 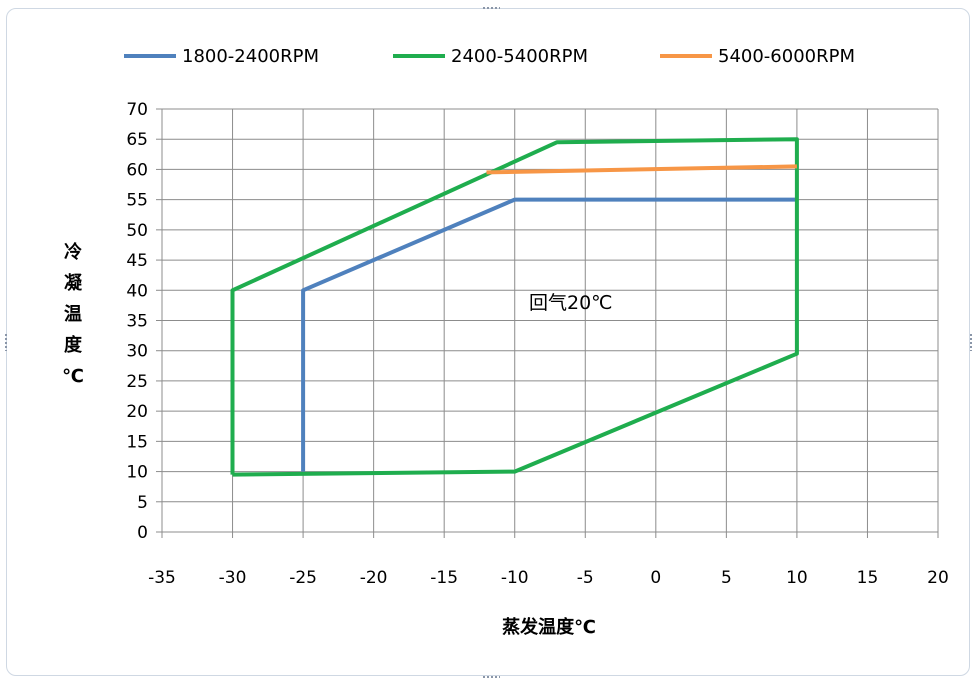 I want to click on x-tick-label: 20, so click(x=938, y=578).